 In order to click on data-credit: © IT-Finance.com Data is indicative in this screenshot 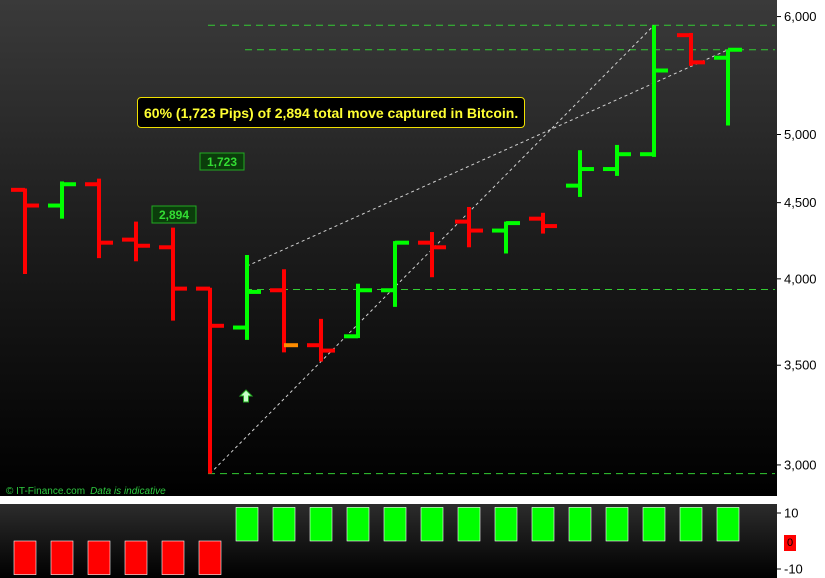, I will do `click(86, 491)`.